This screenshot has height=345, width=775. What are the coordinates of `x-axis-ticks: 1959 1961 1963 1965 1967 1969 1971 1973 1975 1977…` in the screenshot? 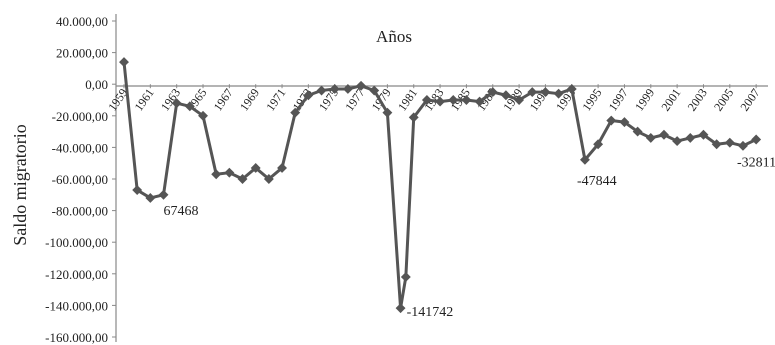 It's located at (434, 99).